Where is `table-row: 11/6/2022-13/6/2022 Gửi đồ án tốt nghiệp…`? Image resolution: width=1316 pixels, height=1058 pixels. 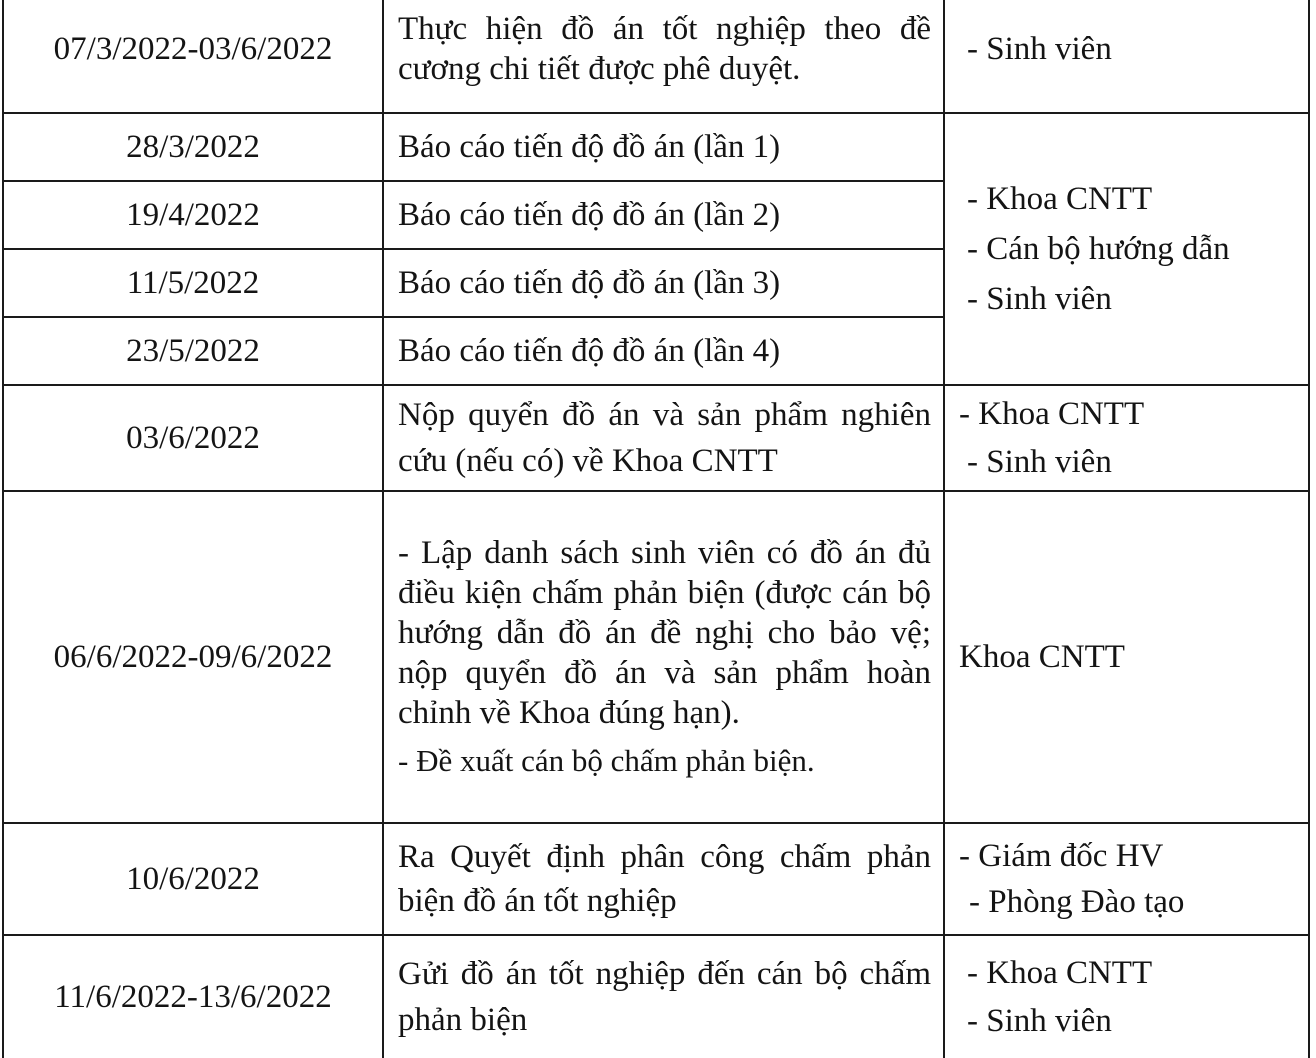
table-row: 11/6/2022-13/6/2022 Gửi đồ án tốt nghiệp… is located at coordinates (656, 996).